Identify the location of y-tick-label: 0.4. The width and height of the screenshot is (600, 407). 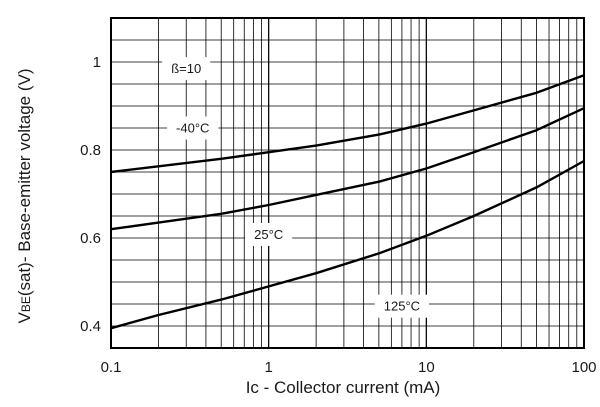
(90, 326).